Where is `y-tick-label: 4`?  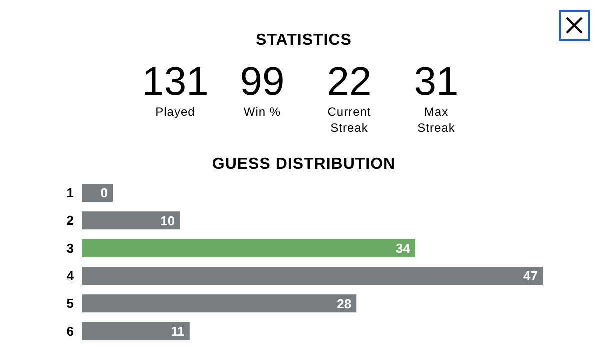 y-tick-label: 4 is located at coordinates (70, 276).